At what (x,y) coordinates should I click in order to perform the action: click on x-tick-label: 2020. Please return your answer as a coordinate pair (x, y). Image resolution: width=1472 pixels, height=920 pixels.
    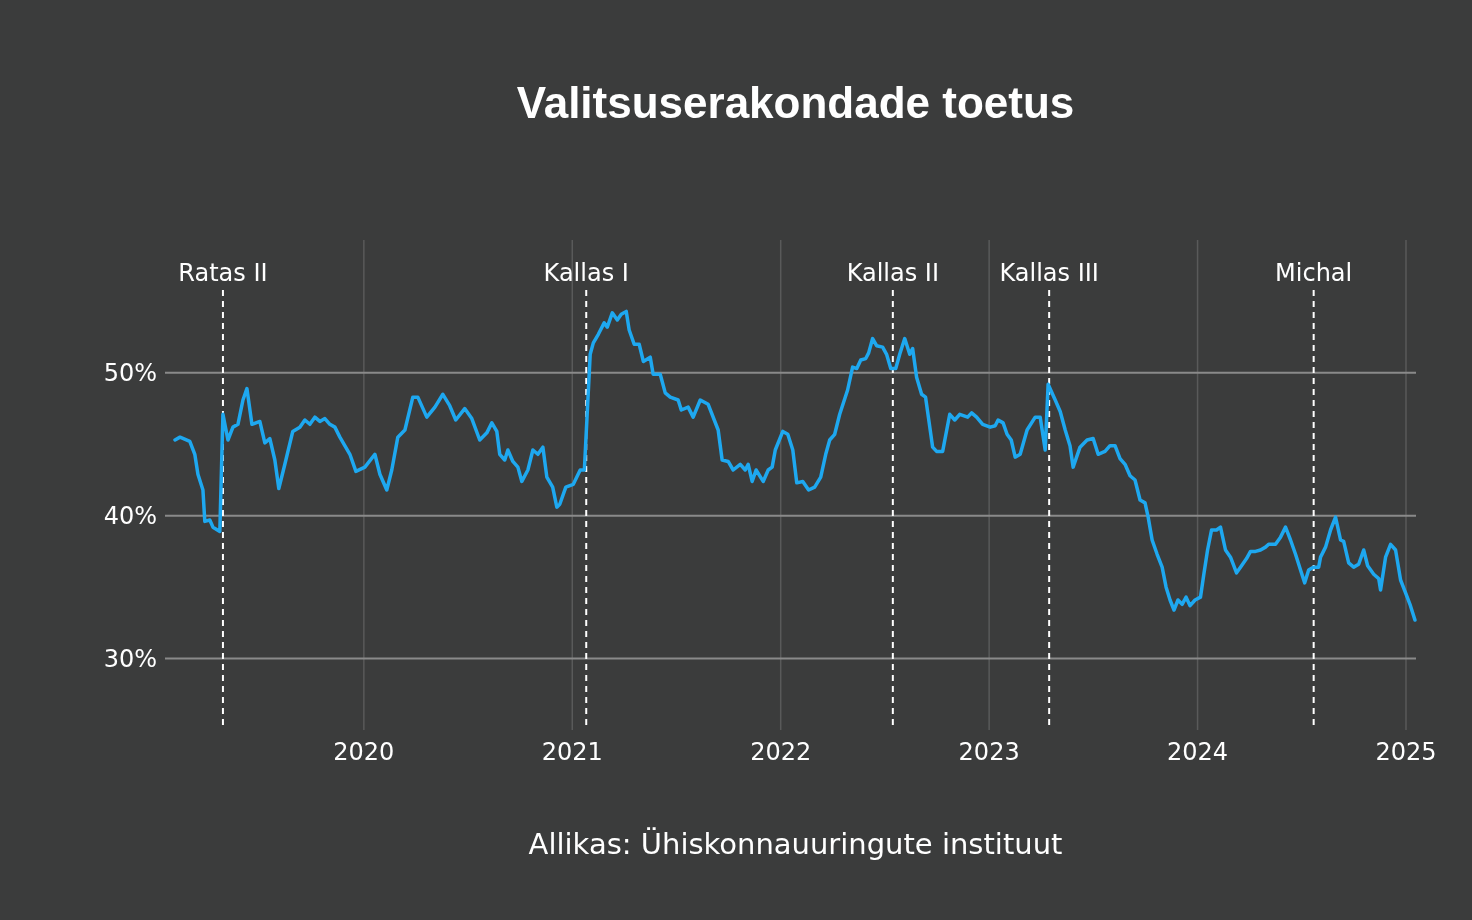
    Looking at the image, I should click on (364, 752).